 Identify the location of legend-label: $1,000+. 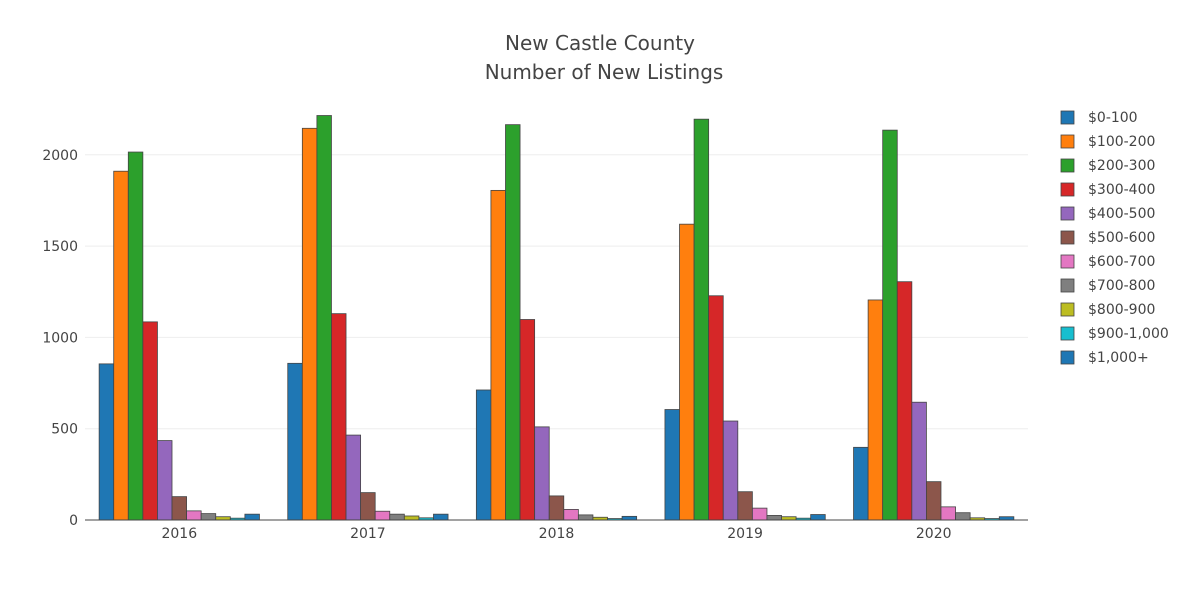
(1118, 358).